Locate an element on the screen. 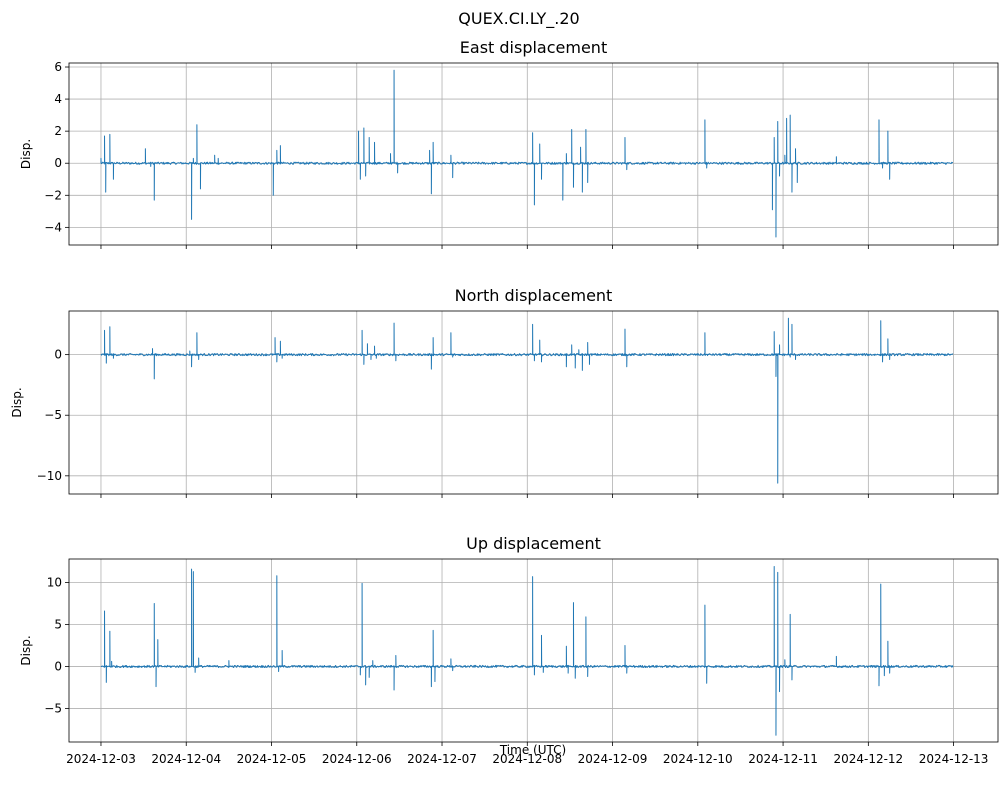 Image resolution: width=1008 pixels, height=795 pixels. subplot-title: Up displacement is located at coordinates (533, 543).